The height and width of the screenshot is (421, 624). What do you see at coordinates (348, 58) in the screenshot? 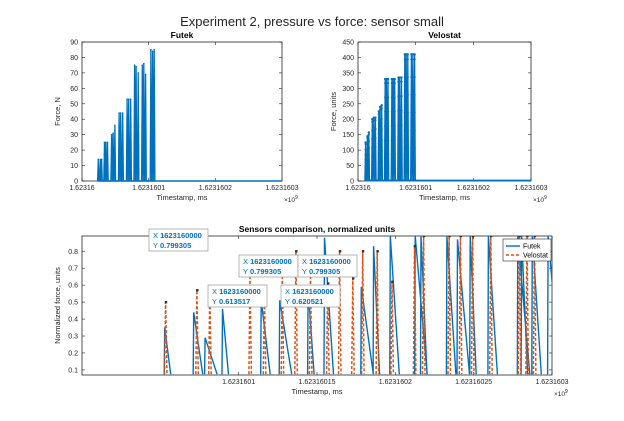
I see `y-tick-label: 400` at bounding box center [348, 58].